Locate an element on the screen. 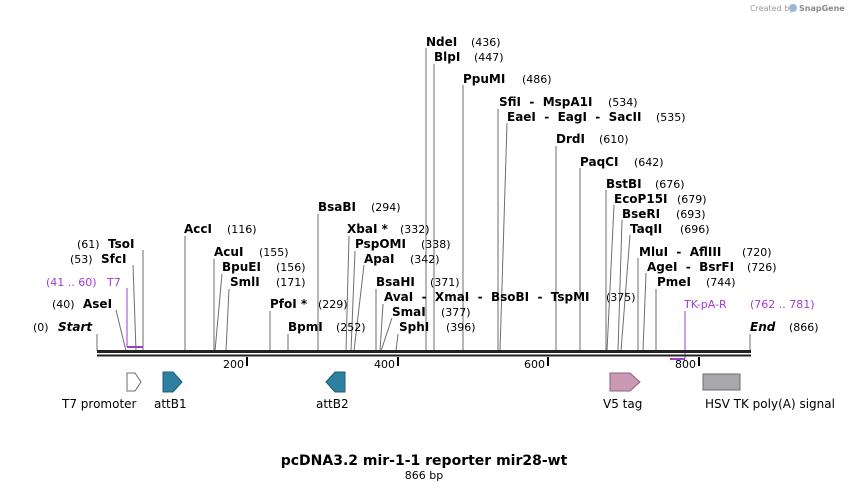 The width and height of the screenshot is (848, 490). hsv-tk-polya-box is located at coordinates (721, 382).